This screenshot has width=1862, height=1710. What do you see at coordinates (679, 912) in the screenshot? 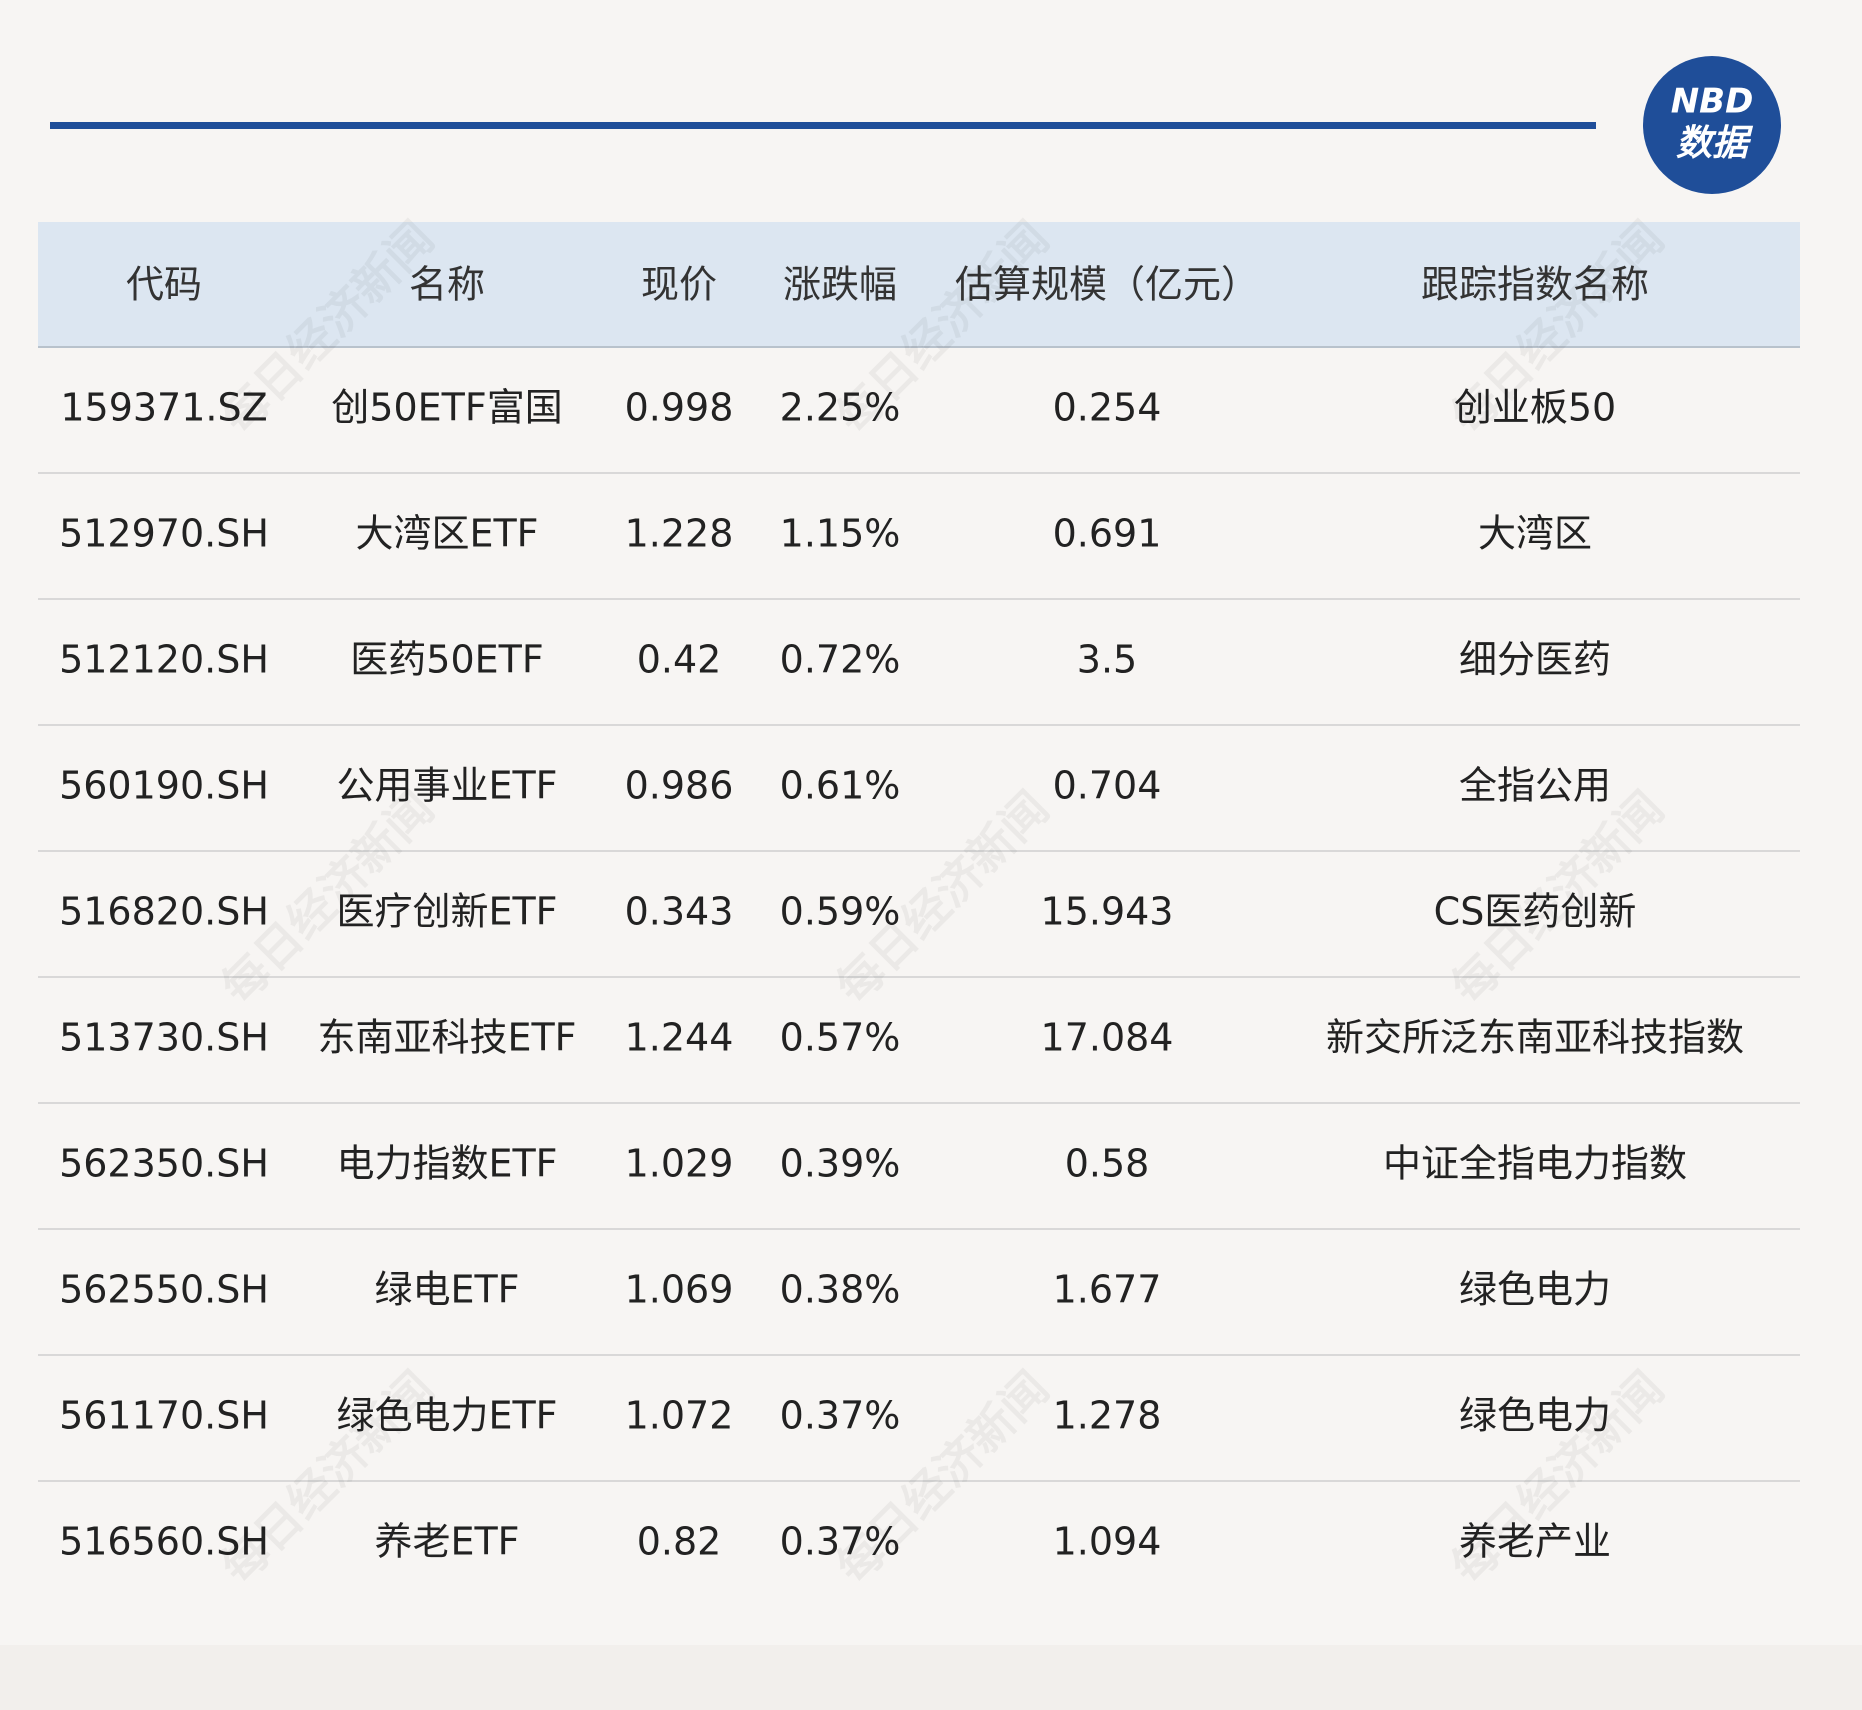
I see `cell: 0.343` at bounding box center [679, 912].